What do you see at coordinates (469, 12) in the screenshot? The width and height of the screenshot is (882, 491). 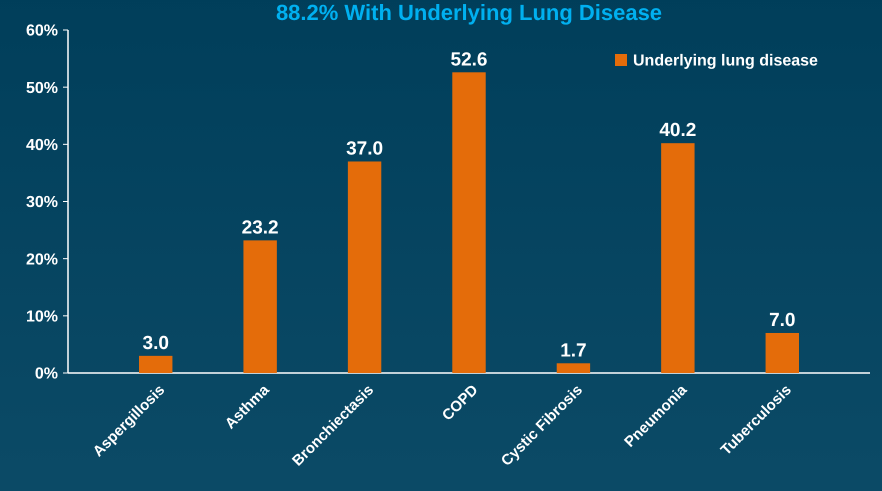 I see `chart-title: 88.2% With Underlying Lung Disease` at bounding box center [469, 12].